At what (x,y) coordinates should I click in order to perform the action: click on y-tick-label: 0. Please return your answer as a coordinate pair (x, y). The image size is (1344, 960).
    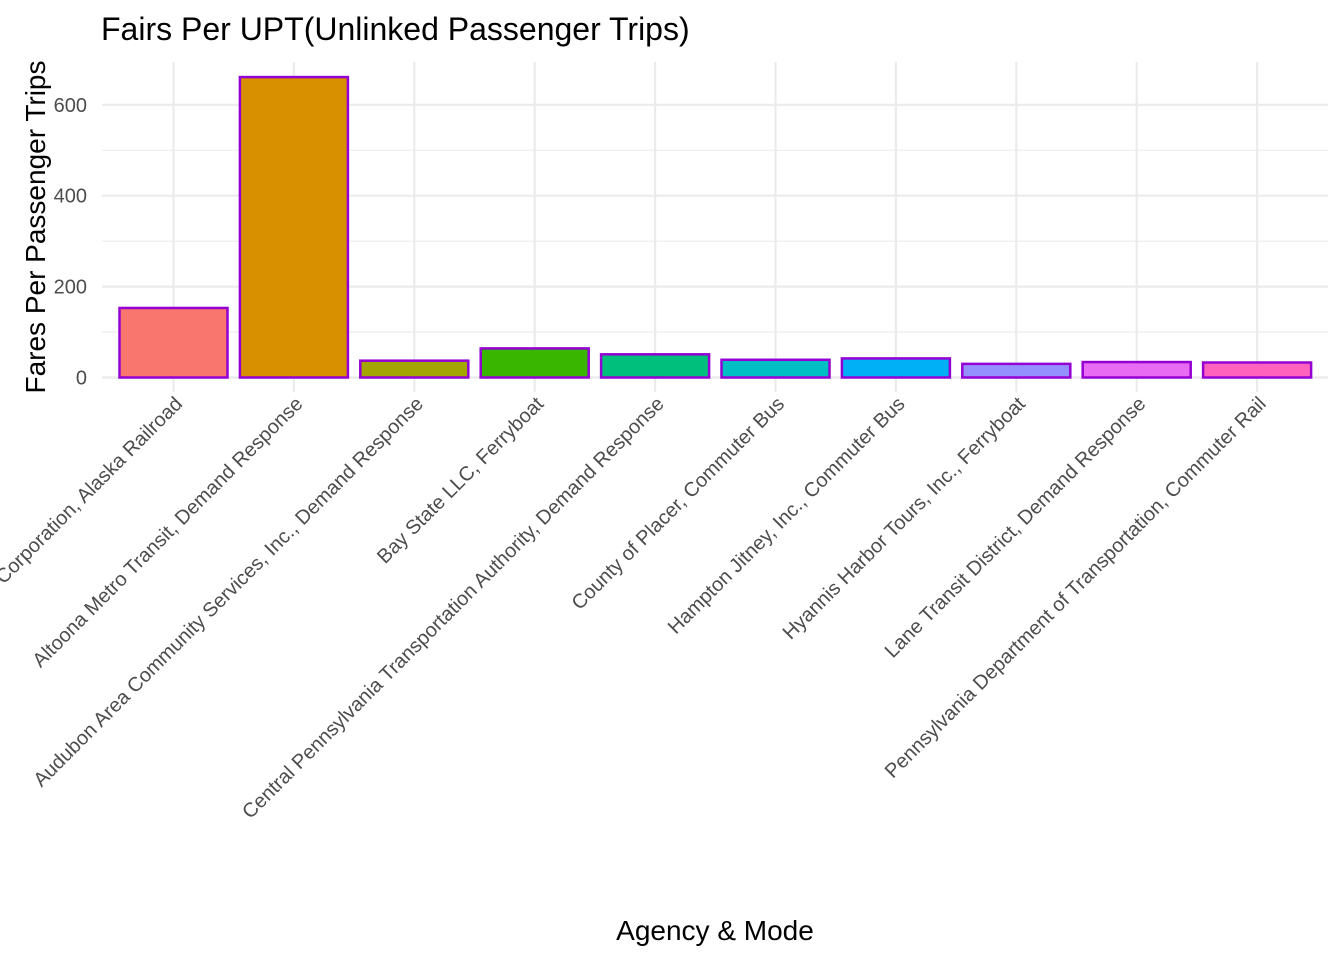
    Looking at the image, I should click on (81, 379).